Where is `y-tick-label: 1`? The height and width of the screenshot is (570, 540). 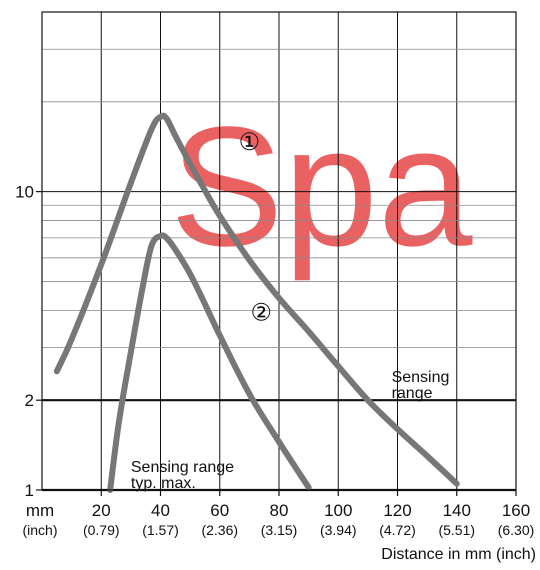
y-tick-label: 1 is located at coordinates (29, 490).